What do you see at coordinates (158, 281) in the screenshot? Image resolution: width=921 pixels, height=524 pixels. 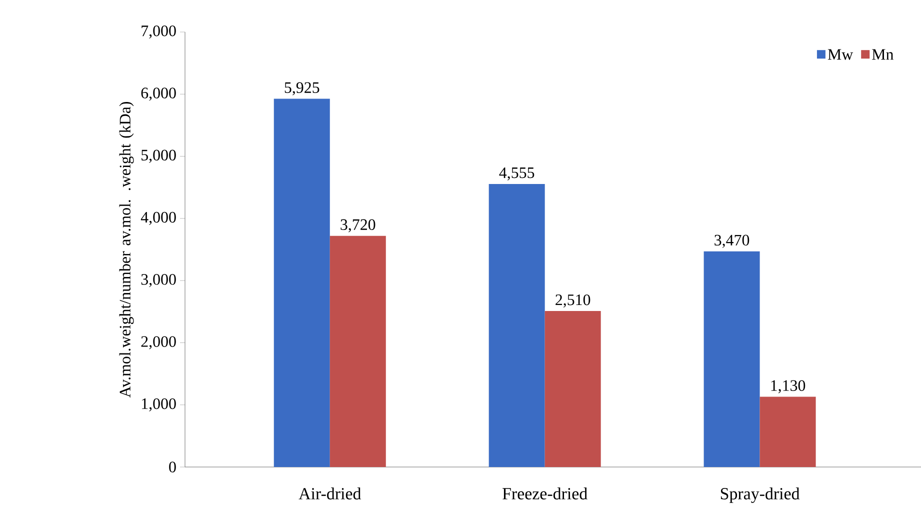 I see `y-tick-label: 3,000` at bounding box center [158, 281].